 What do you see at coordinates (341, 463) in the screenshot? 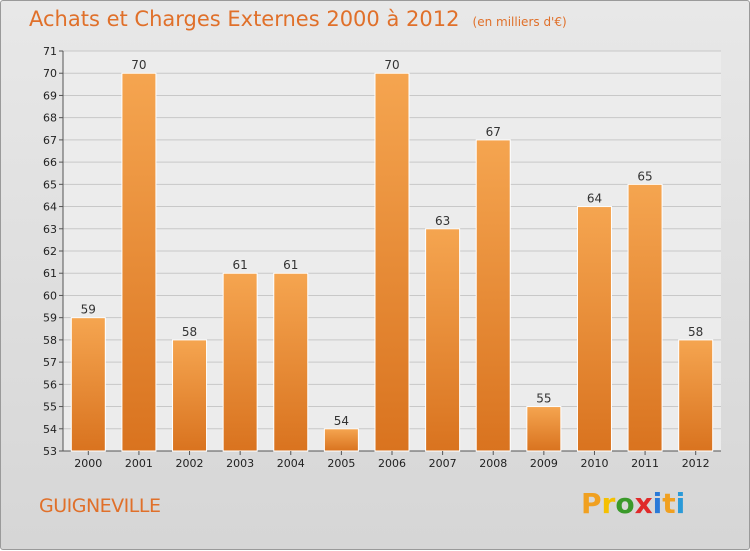
I see `x-tick-label-2005: 2005` at bounding box center [341, 463].